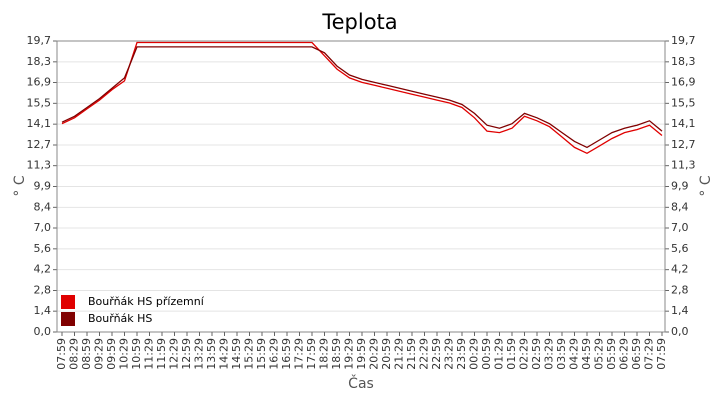  What do you see at coordinates (680, 248) in the screenshot?
I see `y2-tick-label: 5,6` at bounding box center [680, 248].